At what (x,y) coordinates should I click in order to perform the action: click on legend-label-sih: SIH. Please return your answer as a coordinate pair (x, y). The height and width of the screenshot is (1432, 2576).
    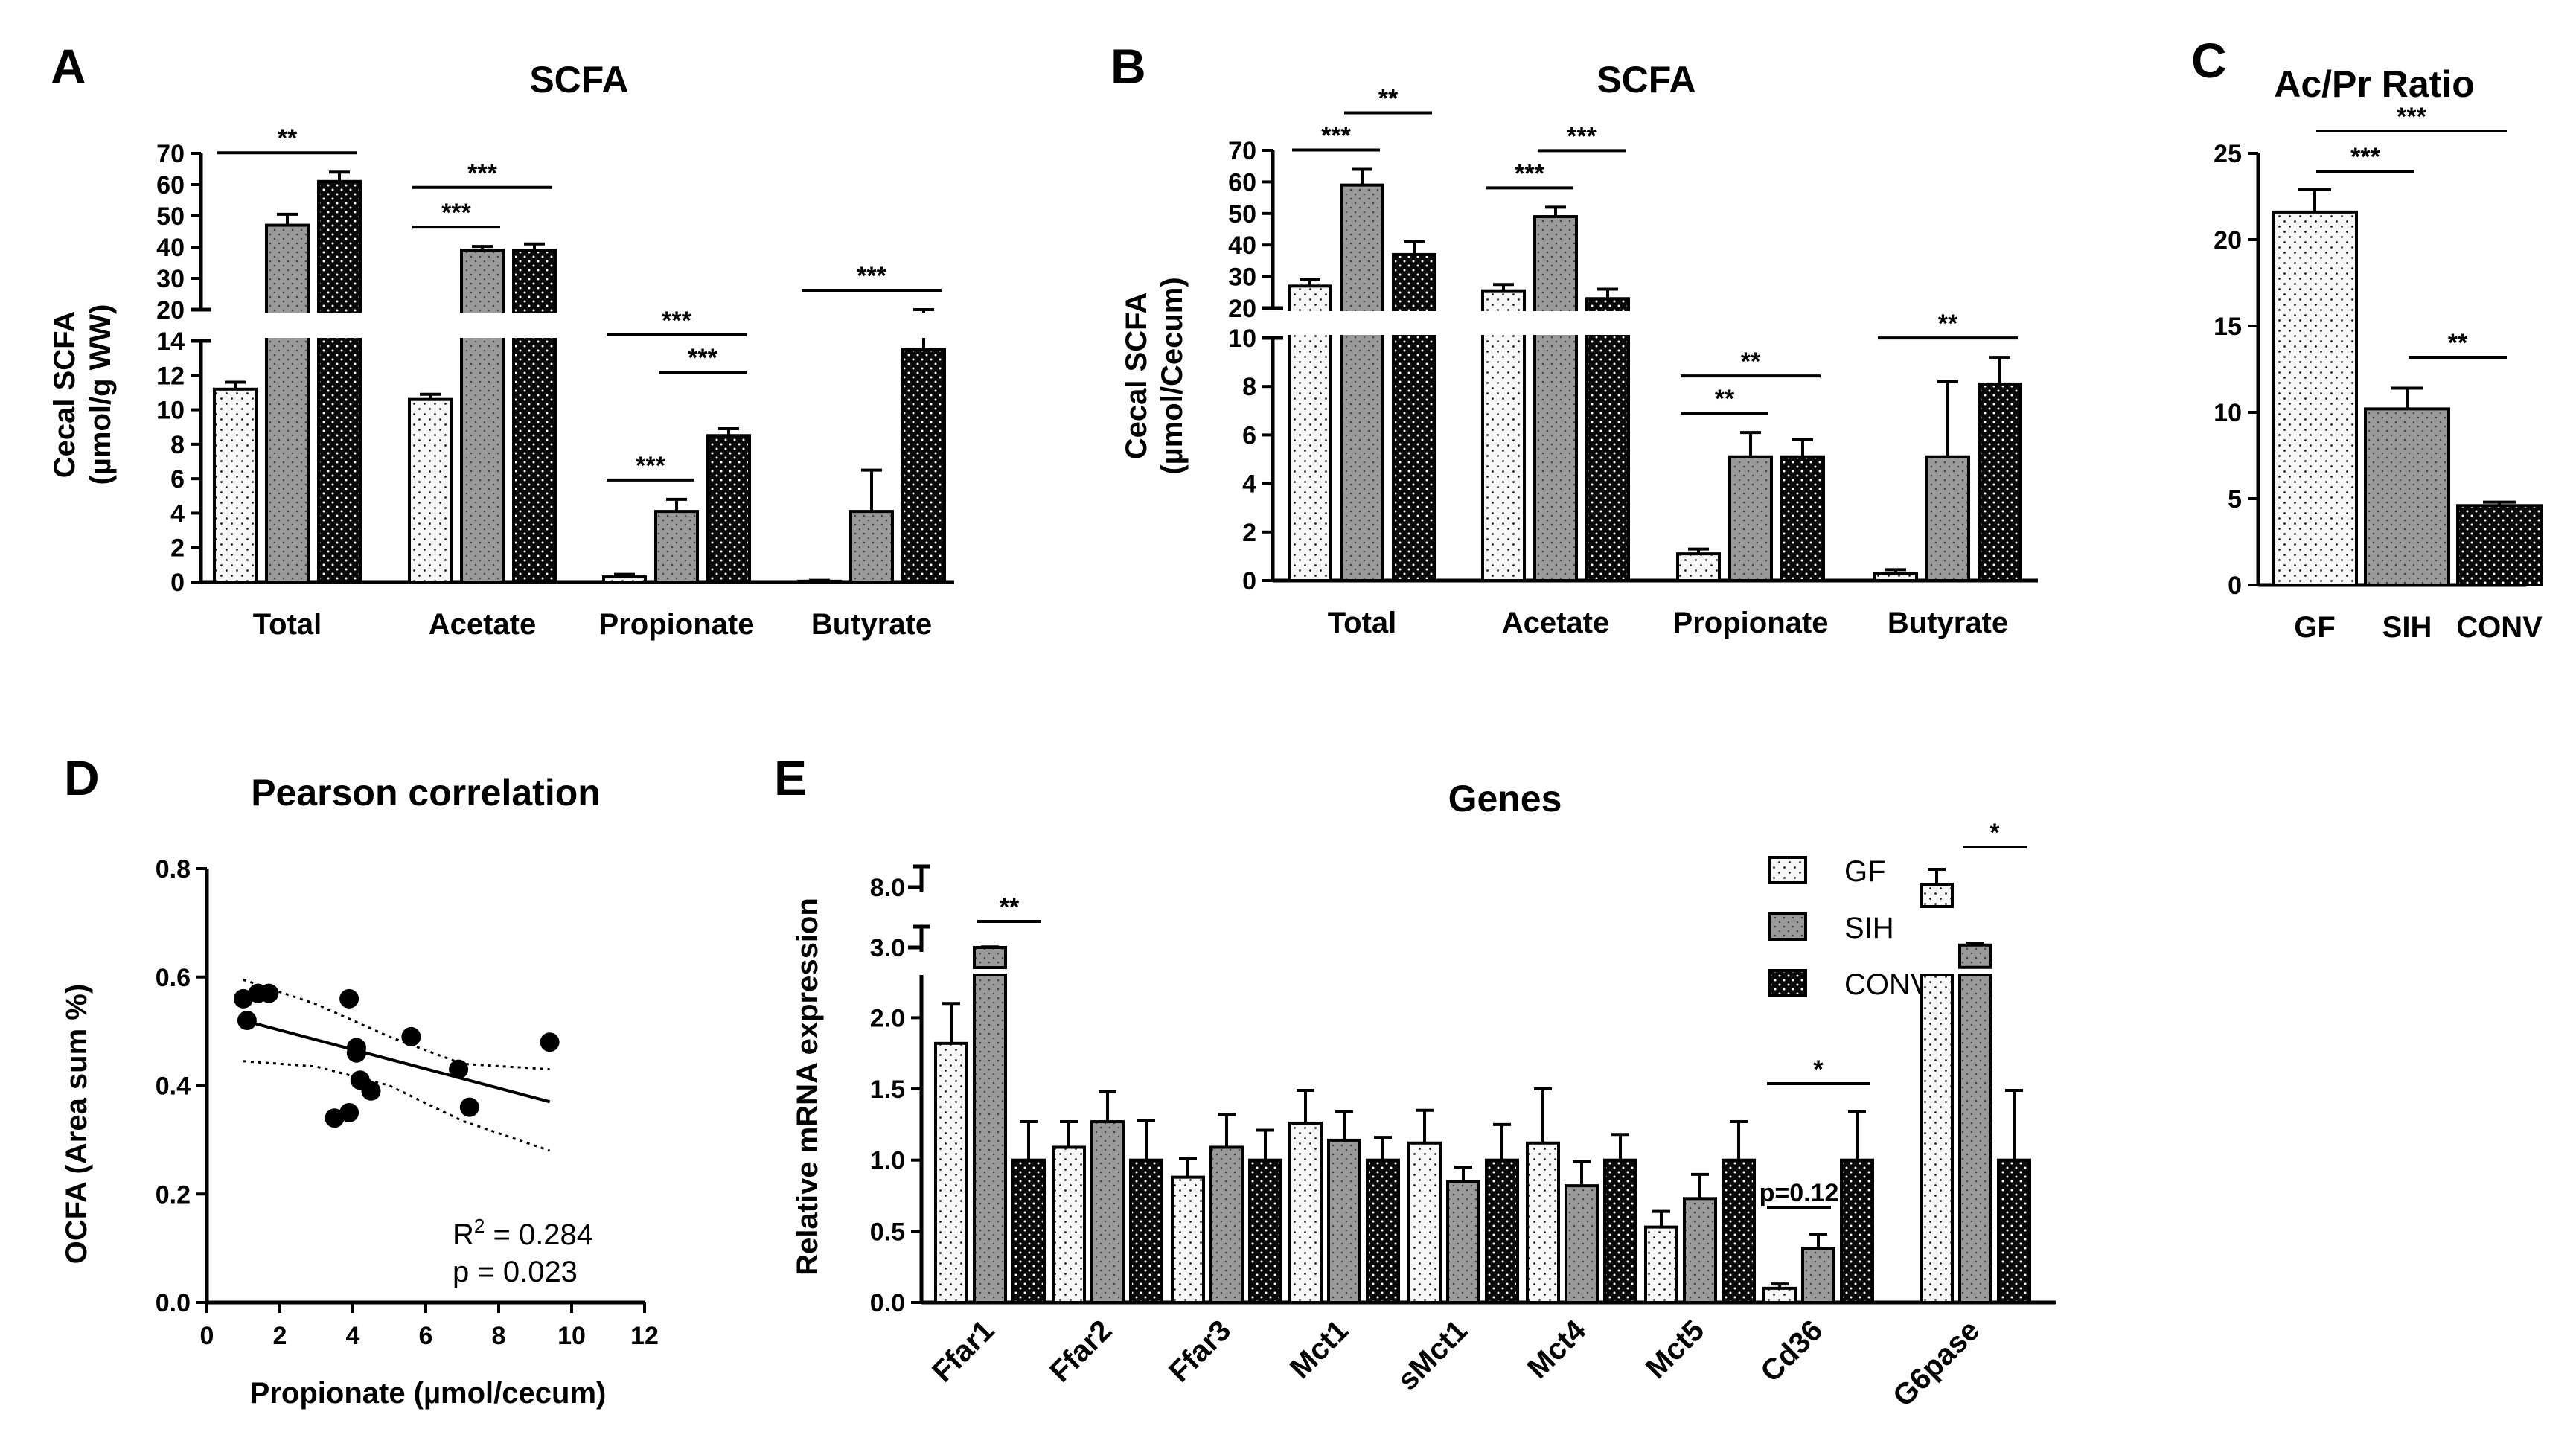
    Looking at the image, I should click on (1869, 928).